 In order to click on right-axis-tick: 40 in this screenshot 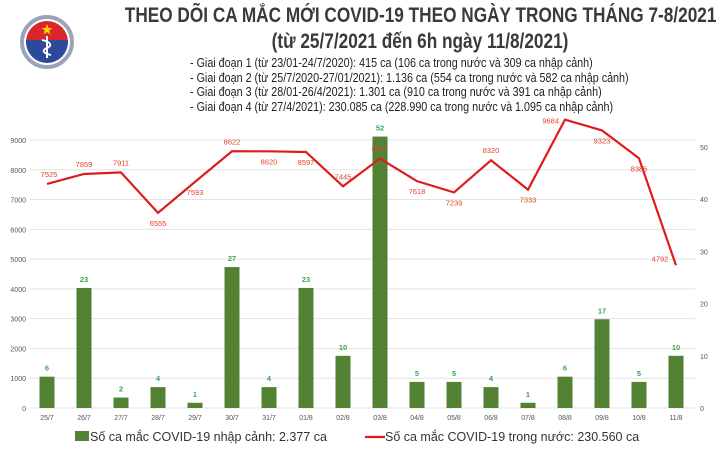, I will do `click(704, 200)`.